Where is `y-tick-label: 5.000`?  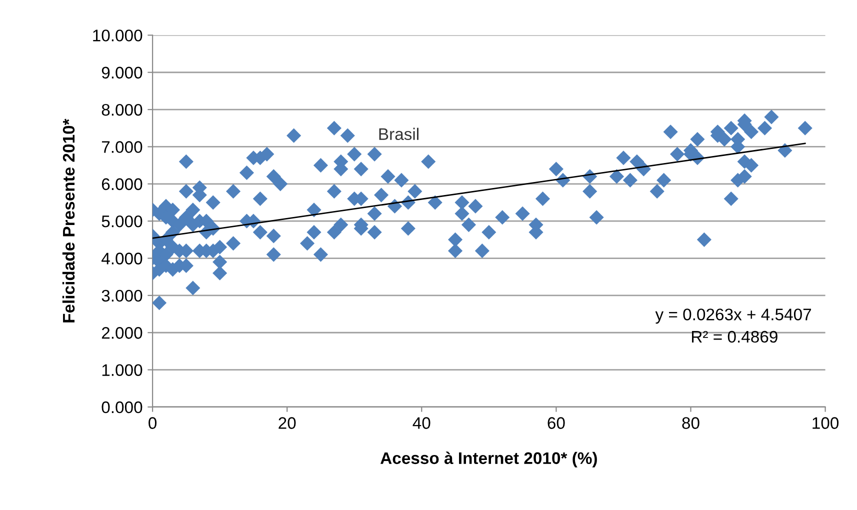 y-tick-label: 5.000 is located at coordinates (122, 221).